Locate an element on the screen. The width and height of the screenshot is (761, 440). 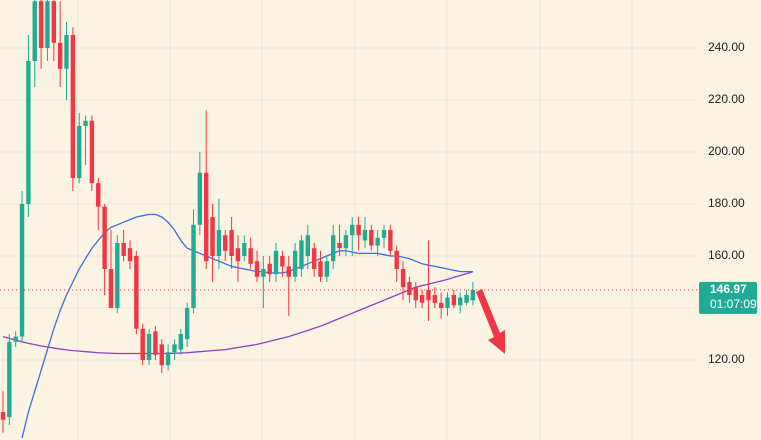
y-tick-label: 180.00 is located at coordinates (726, 203).